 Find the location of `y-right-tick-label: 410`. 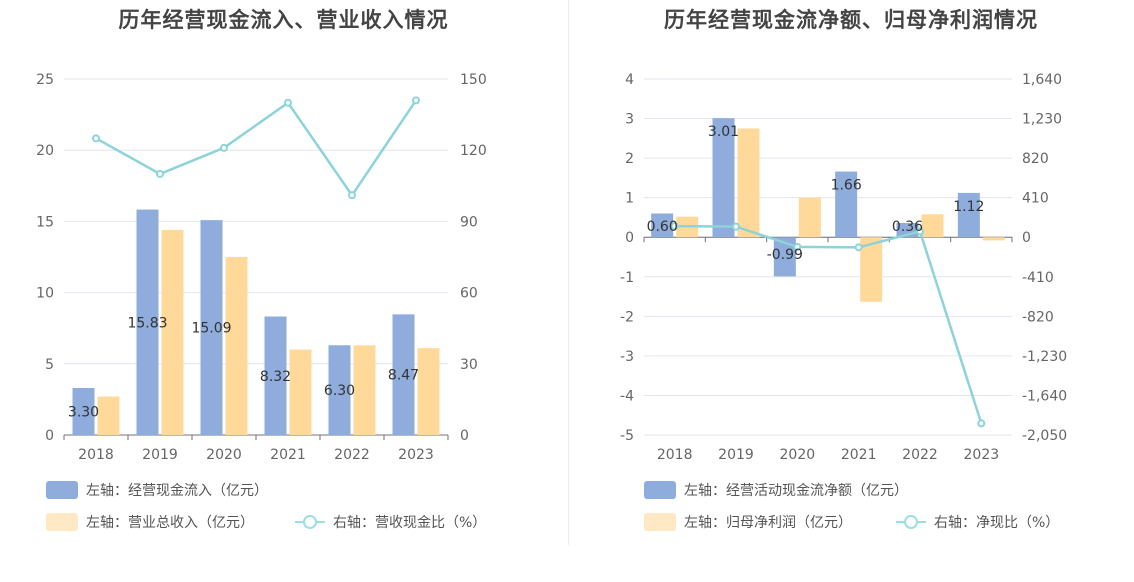

y-right-tick-label: 410 is located at coordinates (1035, 199).